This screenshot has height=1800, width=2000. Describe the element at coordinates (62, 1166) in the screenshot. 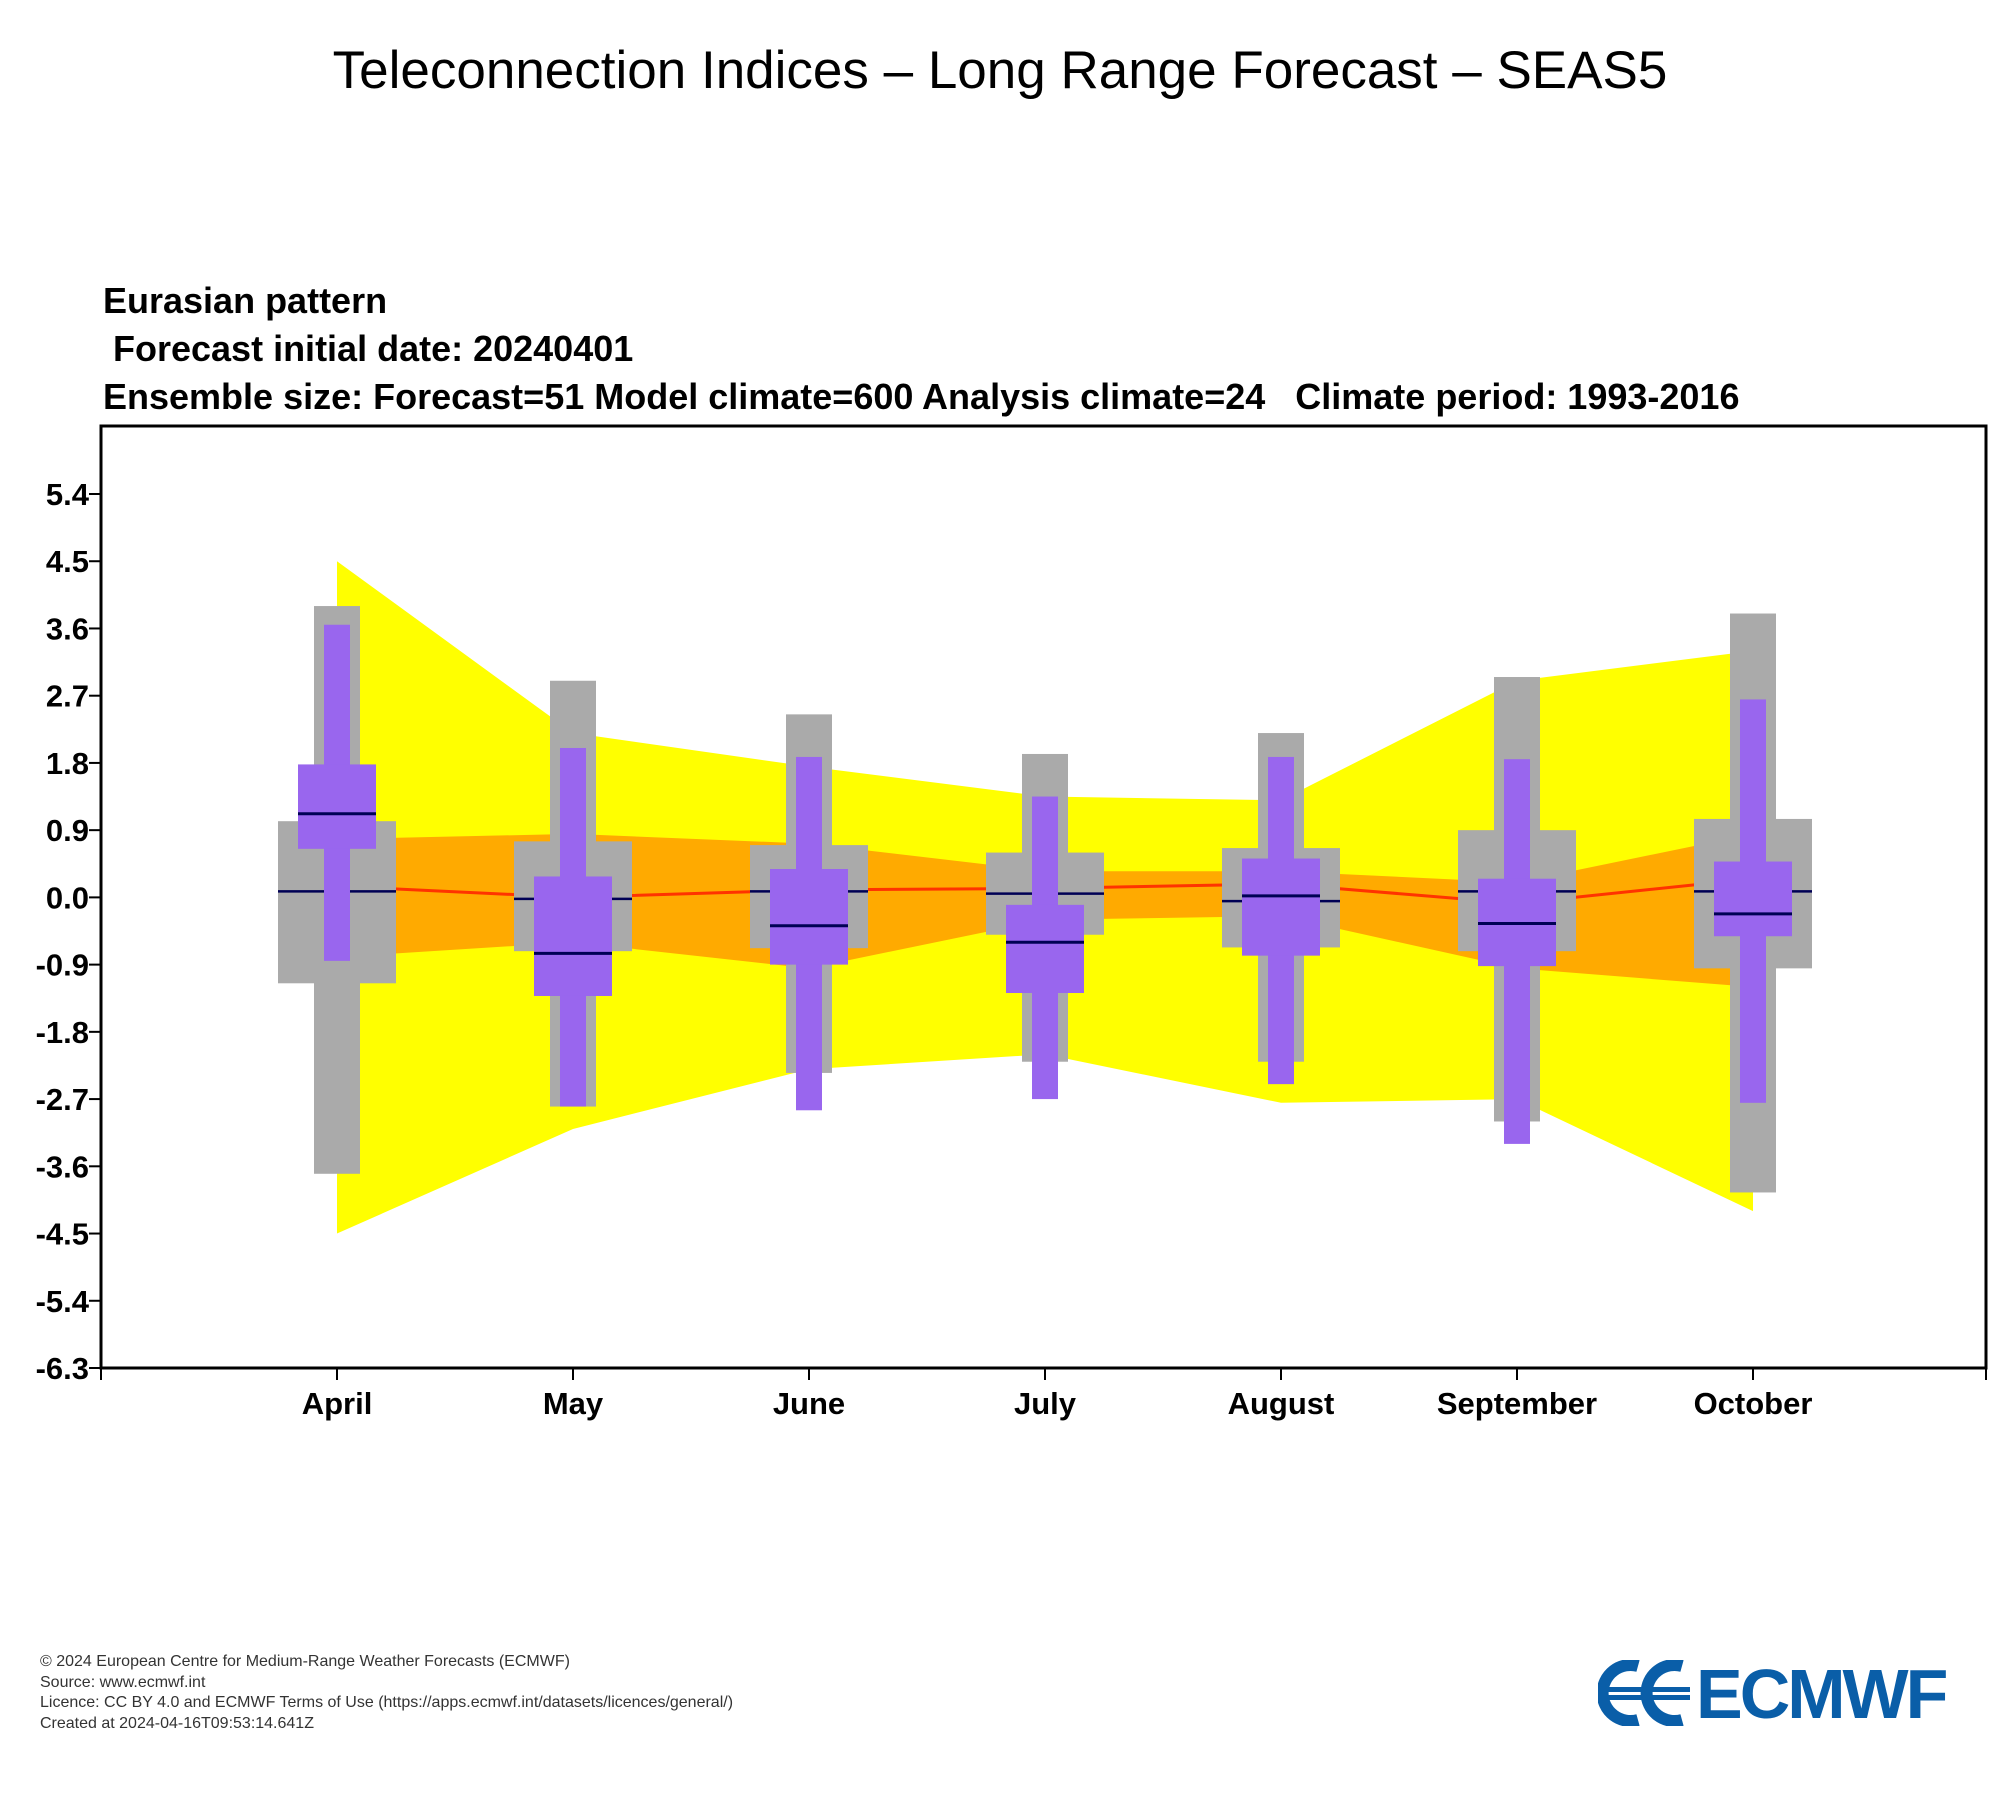

I see `y-tick-label: -3.6` at that location.